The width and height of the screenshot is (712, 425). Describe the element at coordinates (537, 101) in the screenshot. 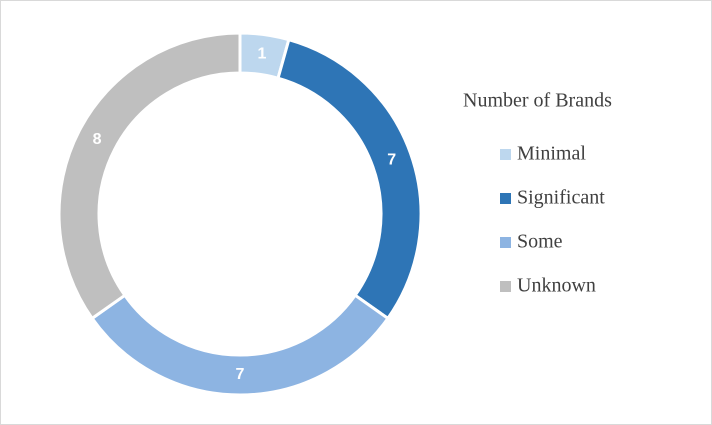

I see `legend-title: Number of Brands` at that location.